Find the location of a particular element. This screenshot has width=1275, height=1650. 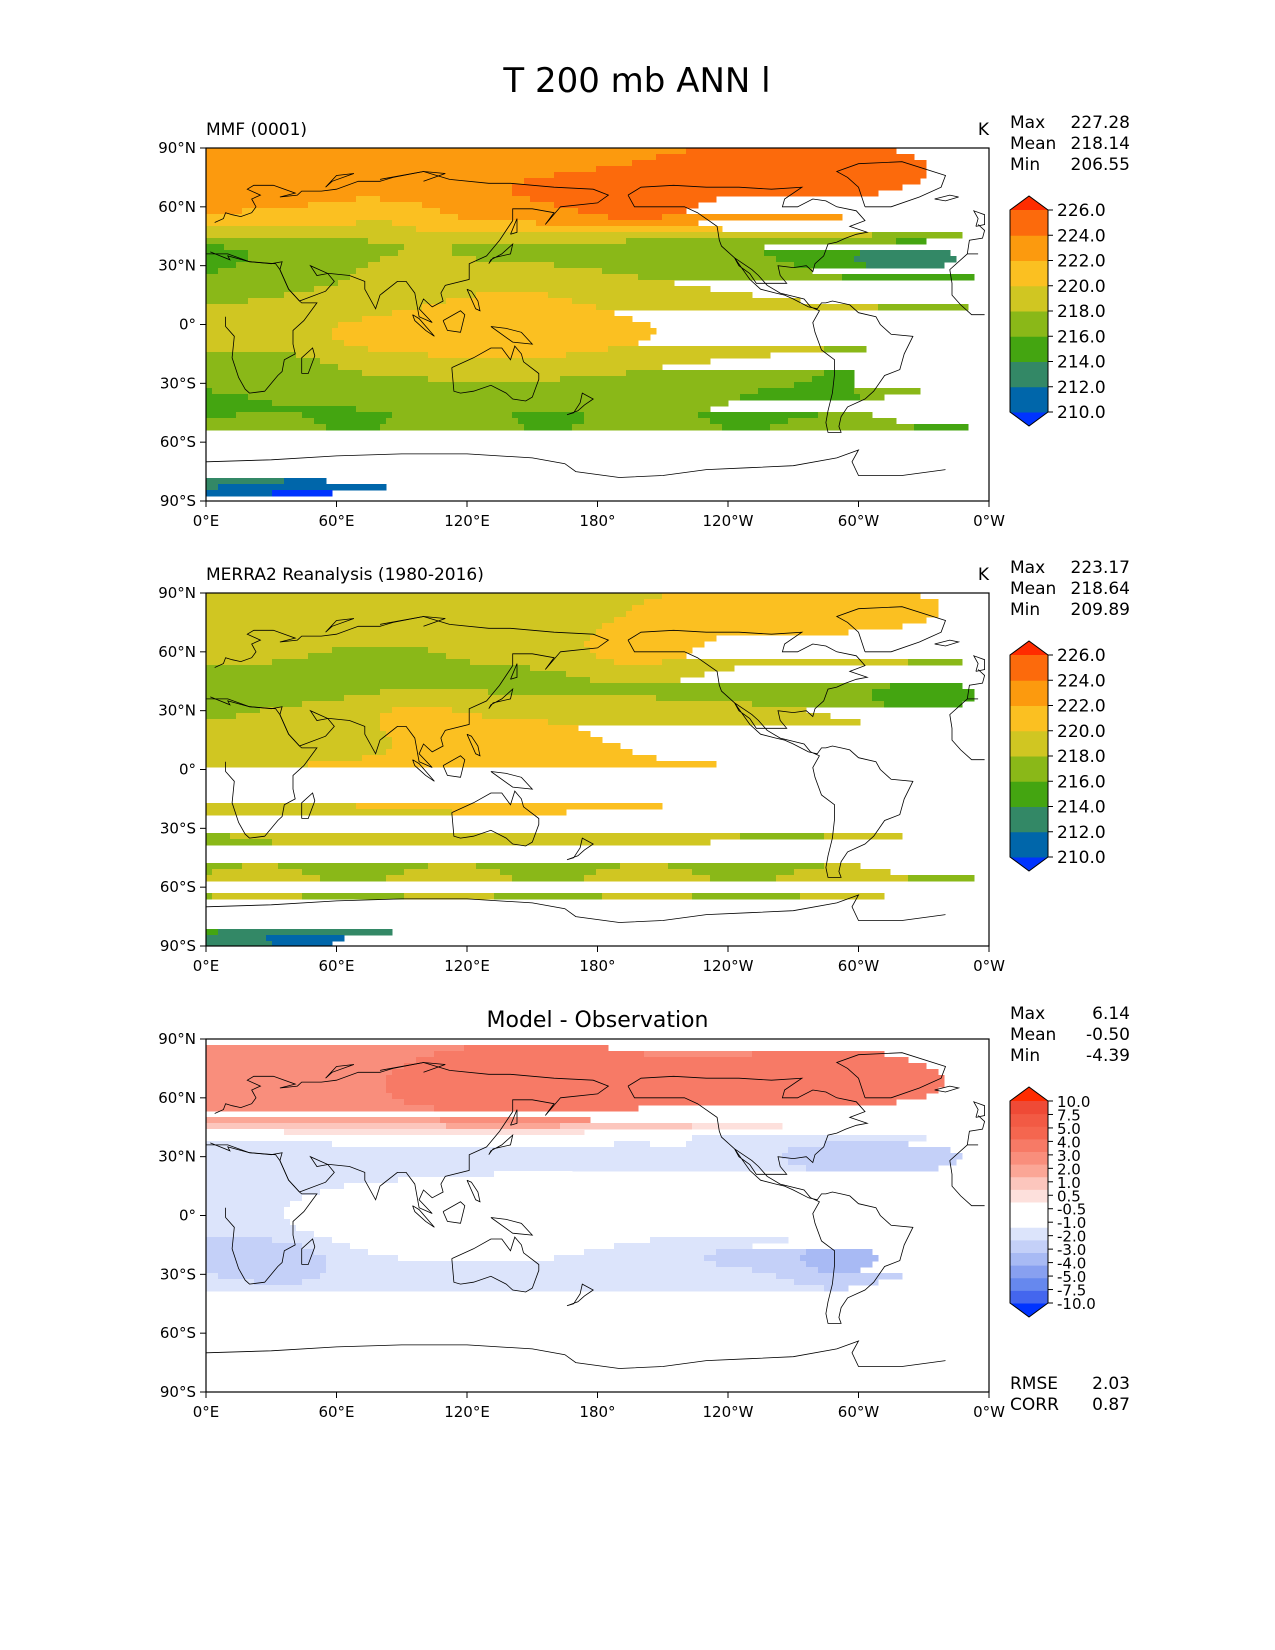

x-tick-label: 180° is located at coordinates (597, 1412).